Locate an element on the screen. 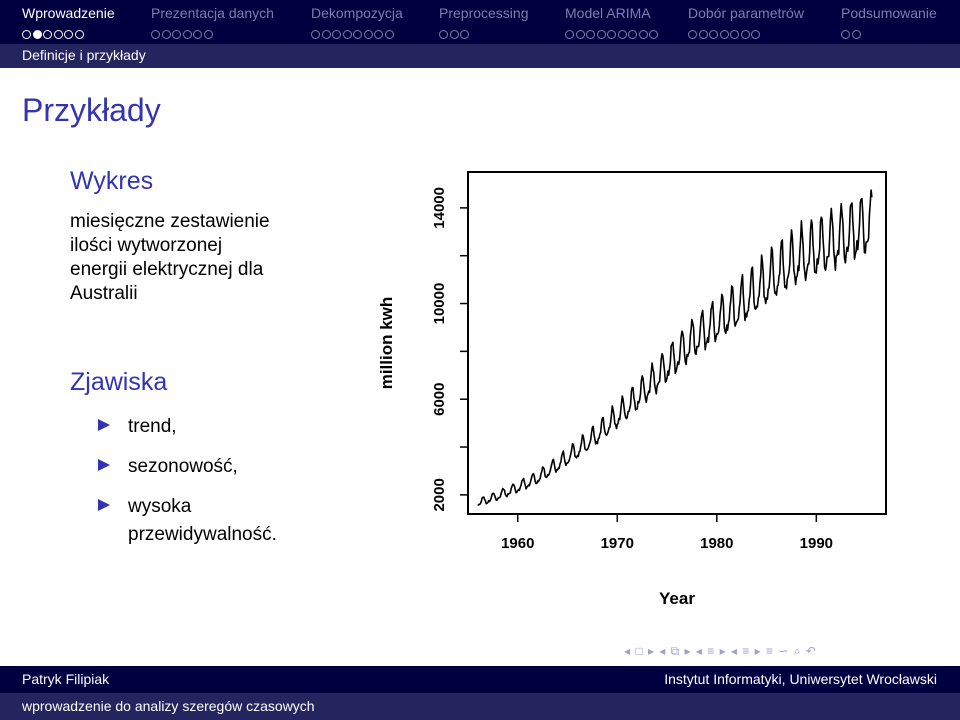  y-tick-label: 10000 is located at coordinates (439, 304).